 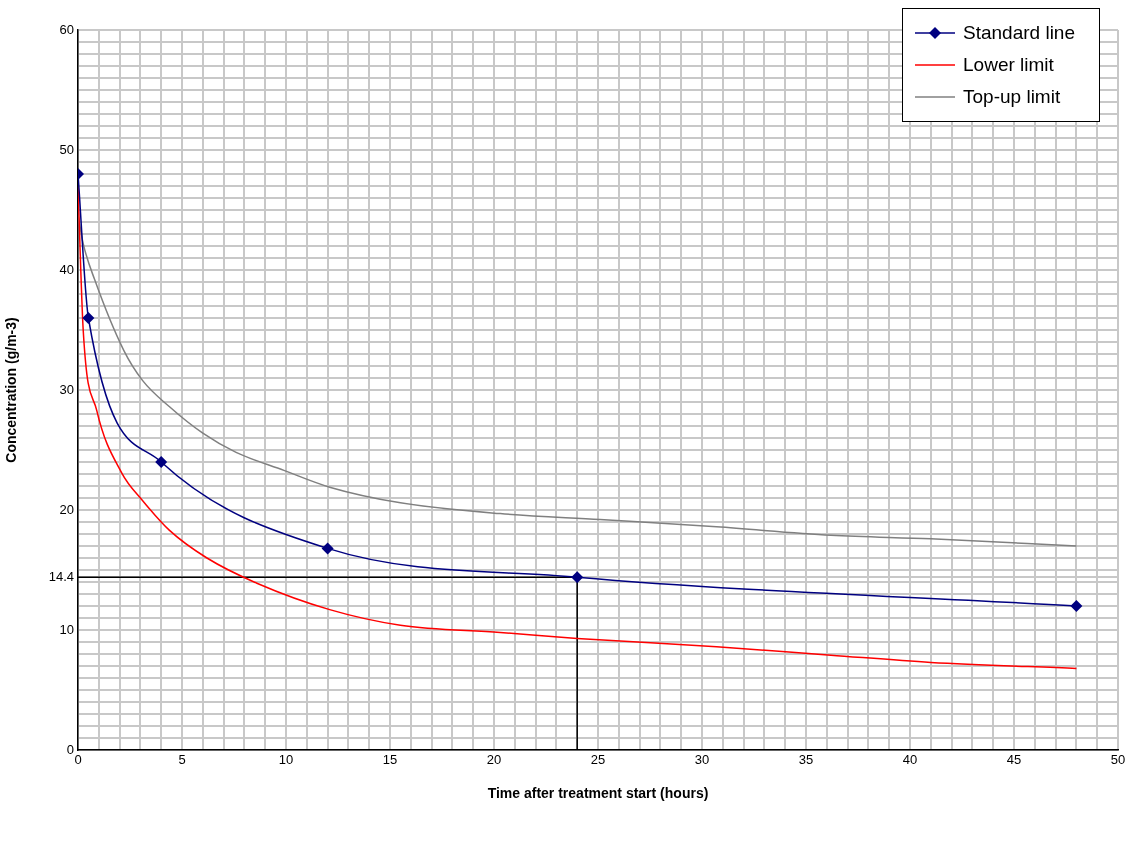 I want to click on x-tick-label: 10, so click(x=286, y=760).